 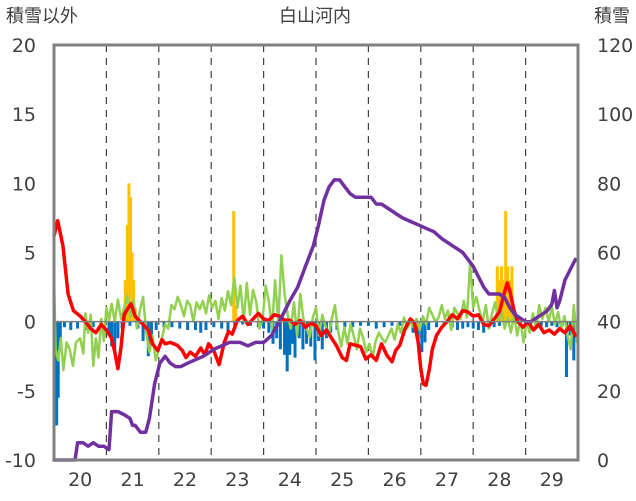 I want to click on x-tick-label: 24, so click(x=290, y=480).